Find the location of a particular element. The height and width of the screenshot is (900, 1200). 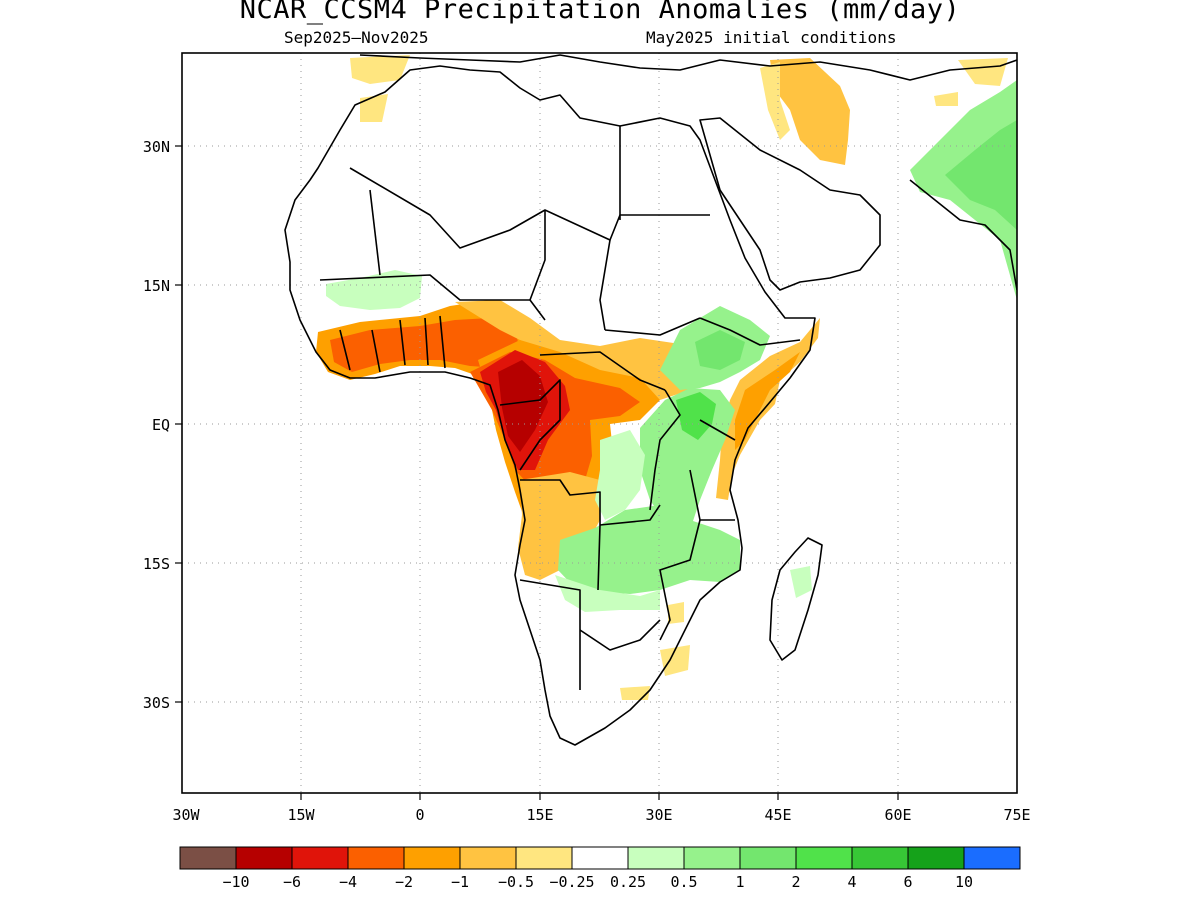

y-tick-labels: 30N 15N EQ 15S 30S is located at coordinates (156, 425).